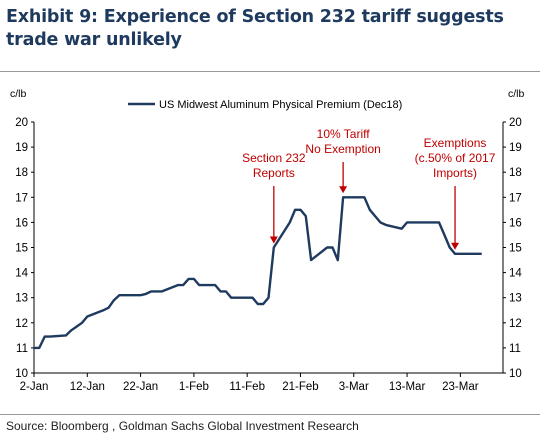 The height and width of the screenshot is (441, 540). What do you see at coordinates (342, 149) in the screenshot?
I see `annotation-text: No Exemption` at bounding box center [342, 149].